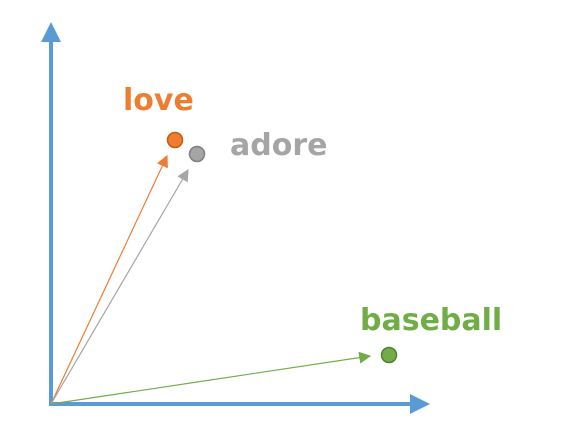 This screenshot has width=561, height=443. I want to click on label-baseball: baseball, so click(431, 320).